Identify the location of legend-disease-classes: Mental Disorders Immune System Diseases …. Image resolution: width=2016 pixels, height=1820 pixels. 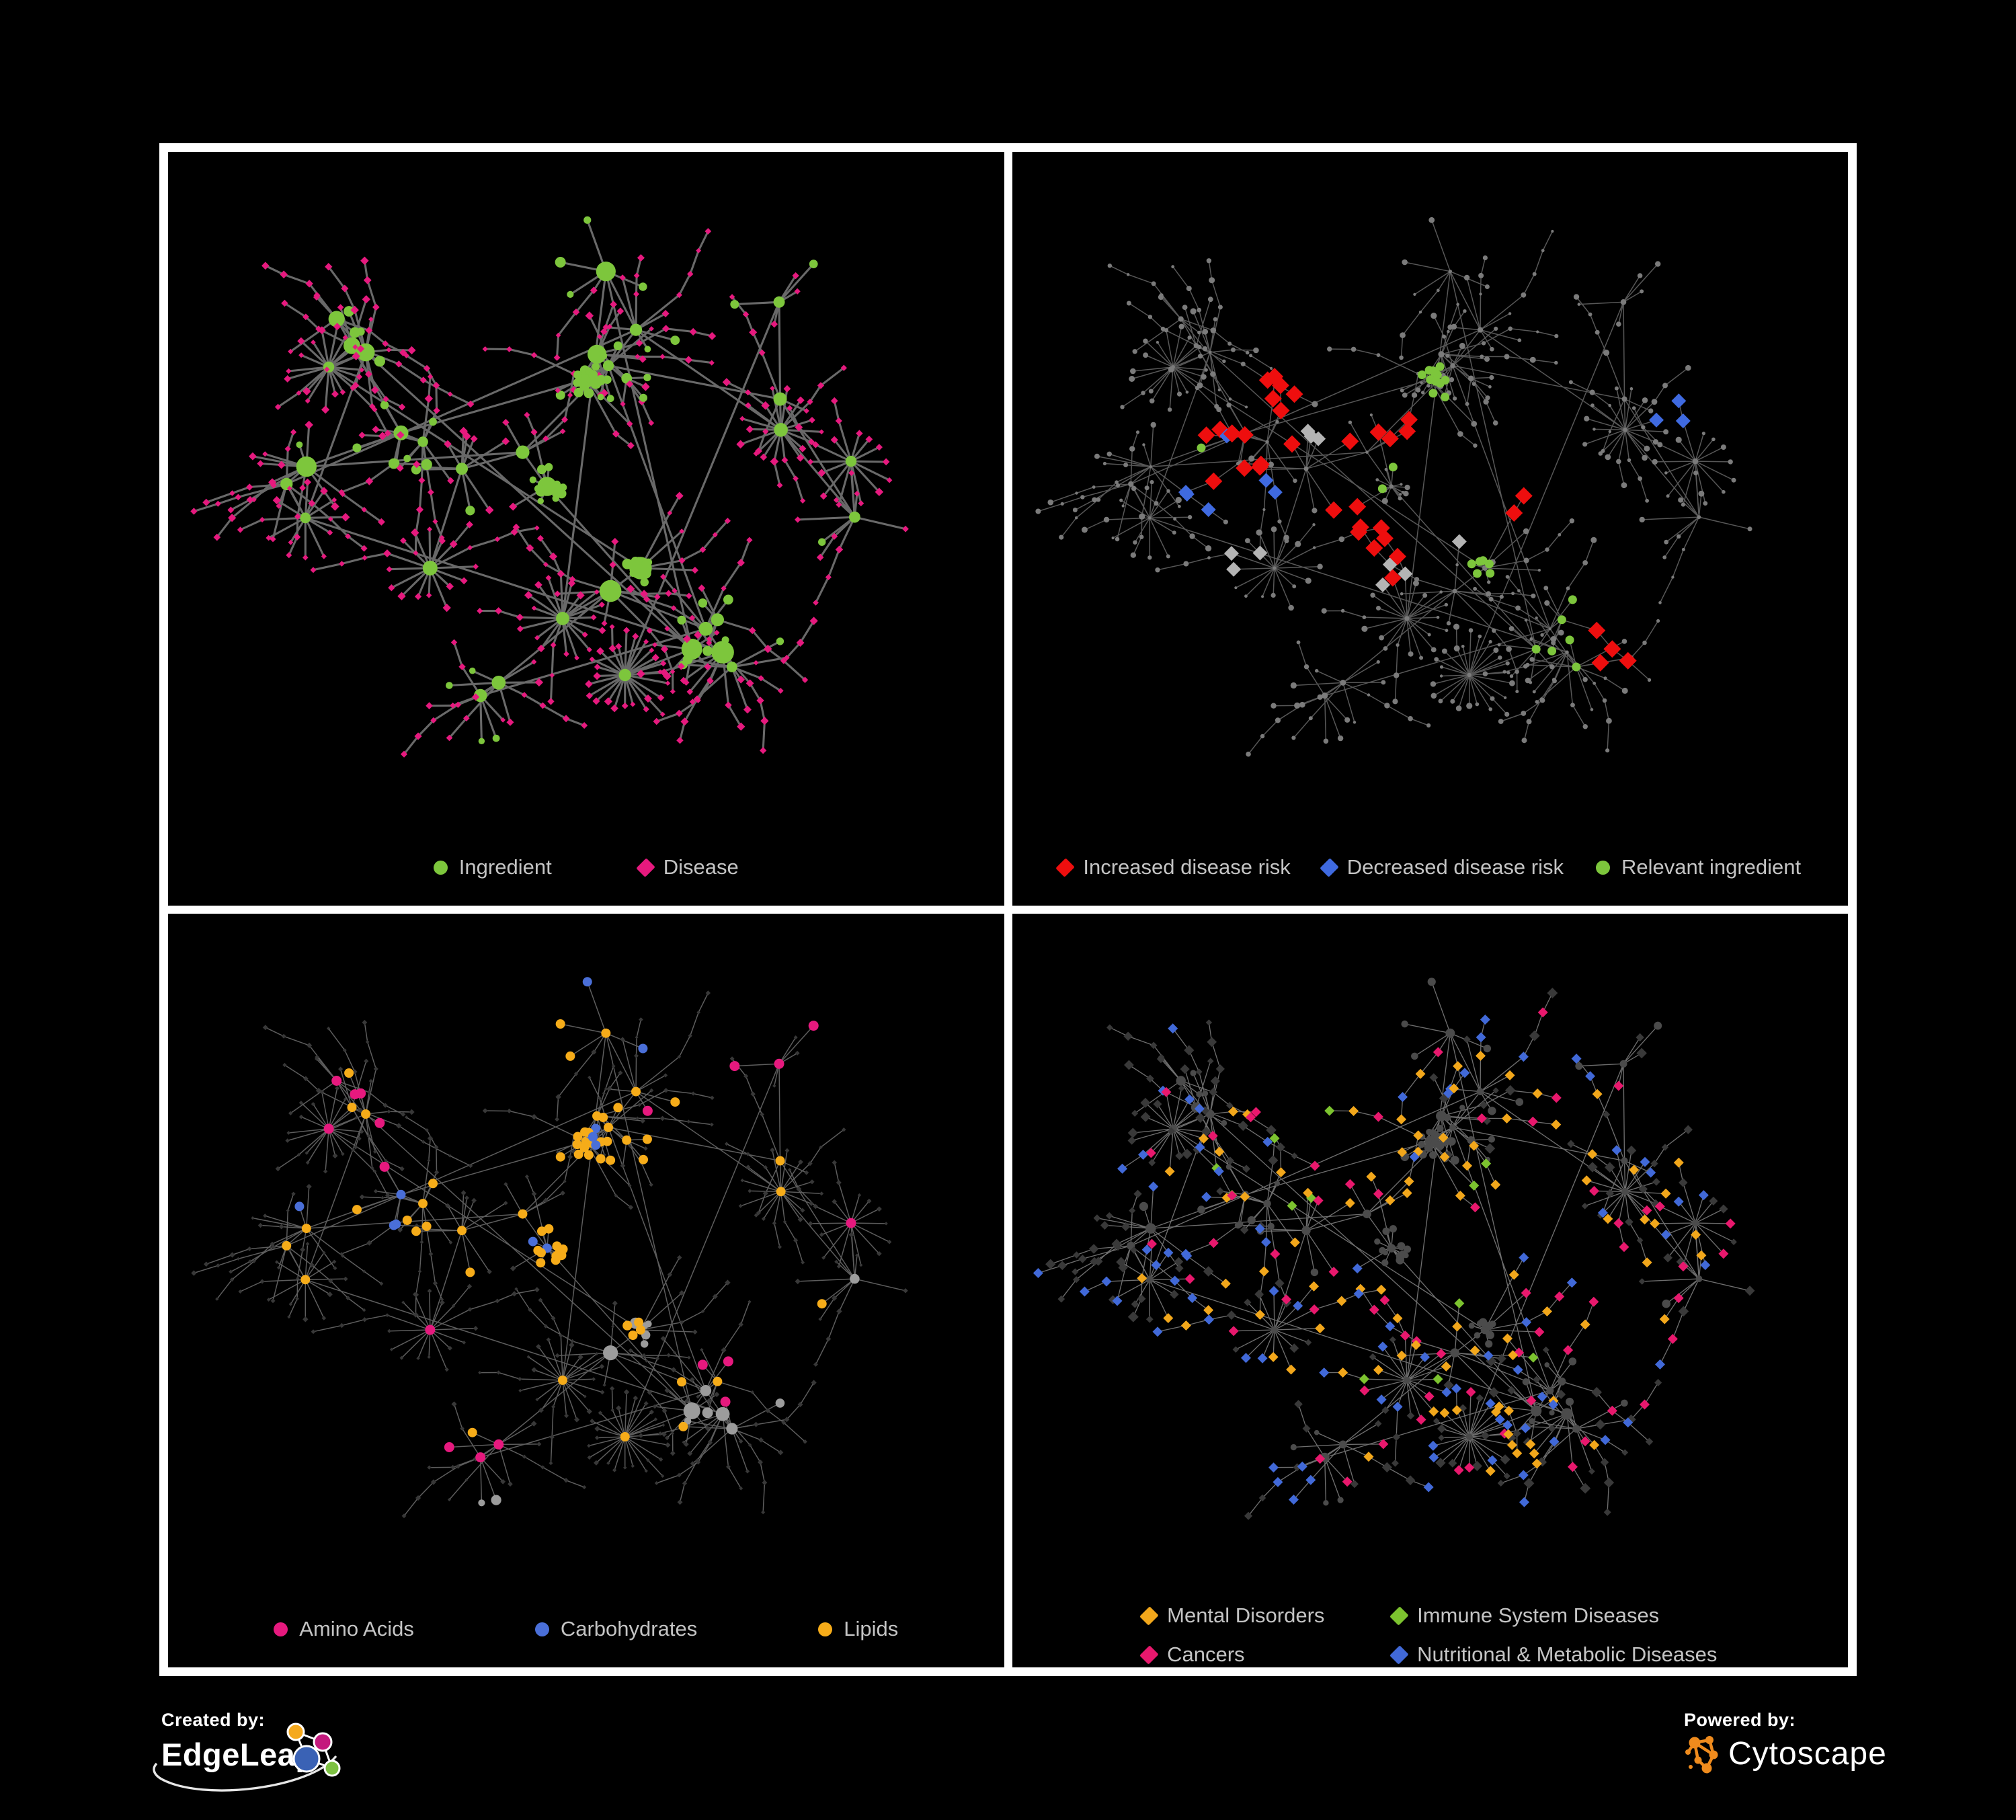
(1428, 1633).